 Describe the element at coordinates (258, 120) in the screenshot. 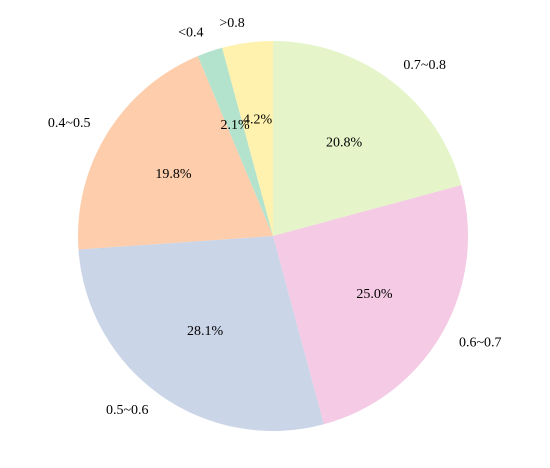

I see `pct-label-gt-08: 4.2%` at that location.